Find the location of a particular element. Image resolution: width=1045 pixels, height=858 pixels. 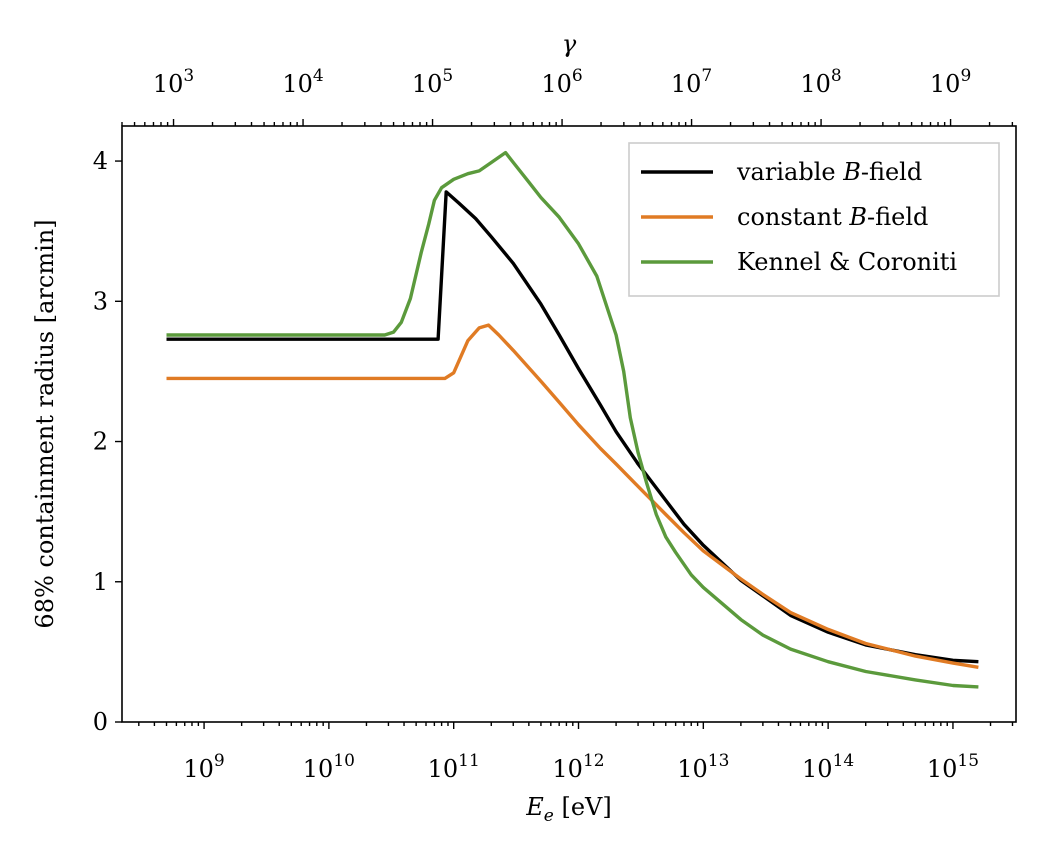

x2-tick-label: 10⁹ is located at coordinates (950, 82).